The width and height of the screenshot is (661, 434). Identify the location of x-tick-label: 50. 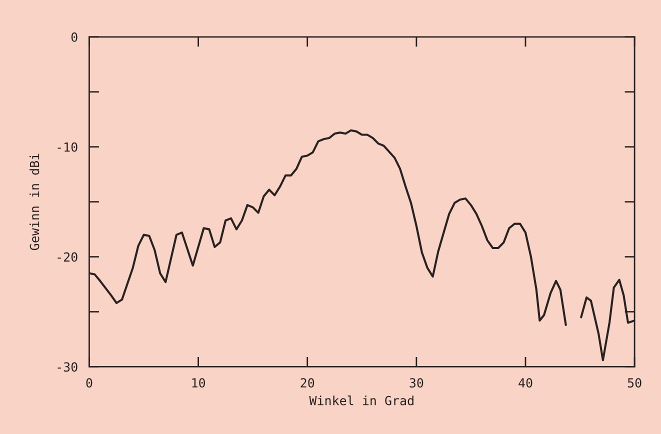
(635, 383).